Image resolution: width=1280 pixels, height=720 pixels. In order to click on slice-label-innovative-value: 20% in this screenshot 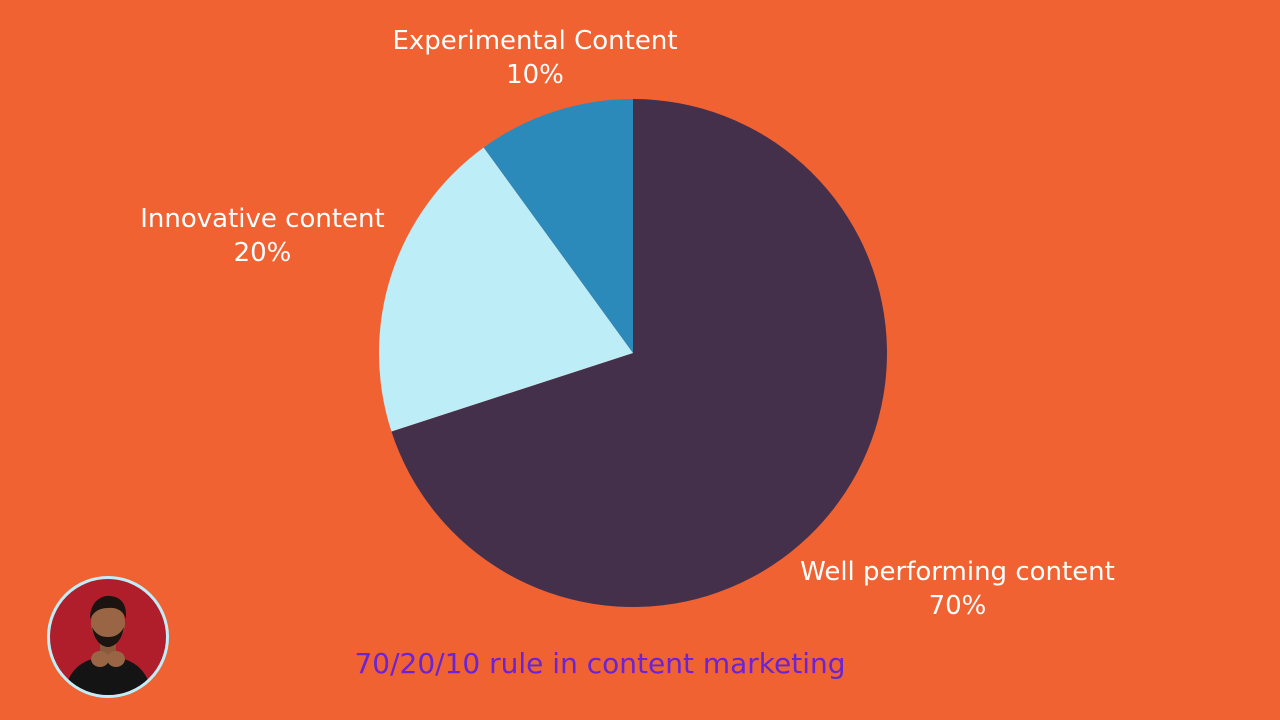, I will do `click(262, 253)`.